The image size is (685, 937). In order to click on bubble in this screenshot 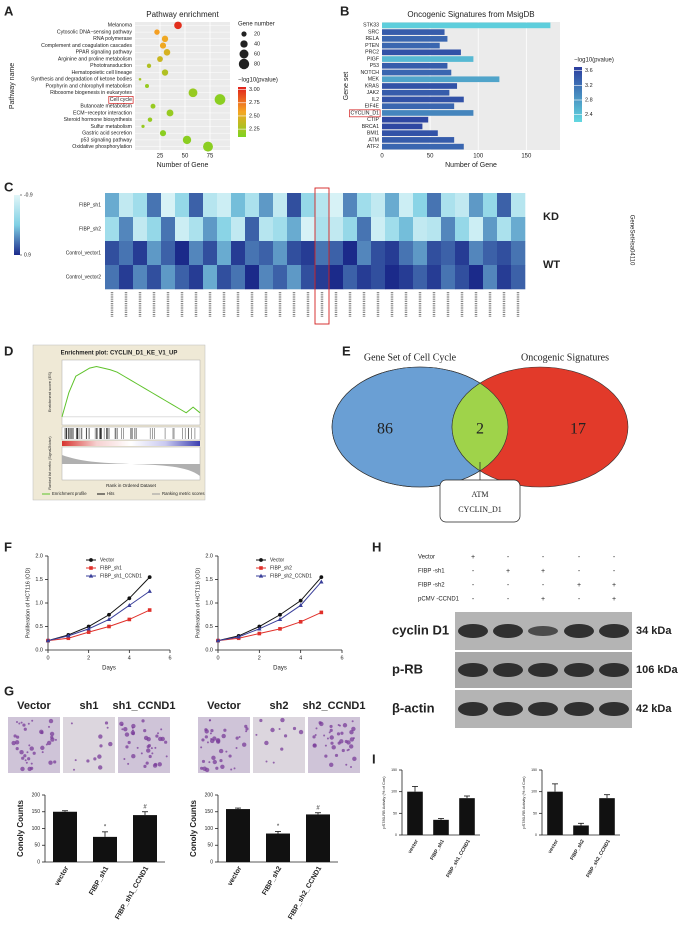, I will do `click(153, 106)`.